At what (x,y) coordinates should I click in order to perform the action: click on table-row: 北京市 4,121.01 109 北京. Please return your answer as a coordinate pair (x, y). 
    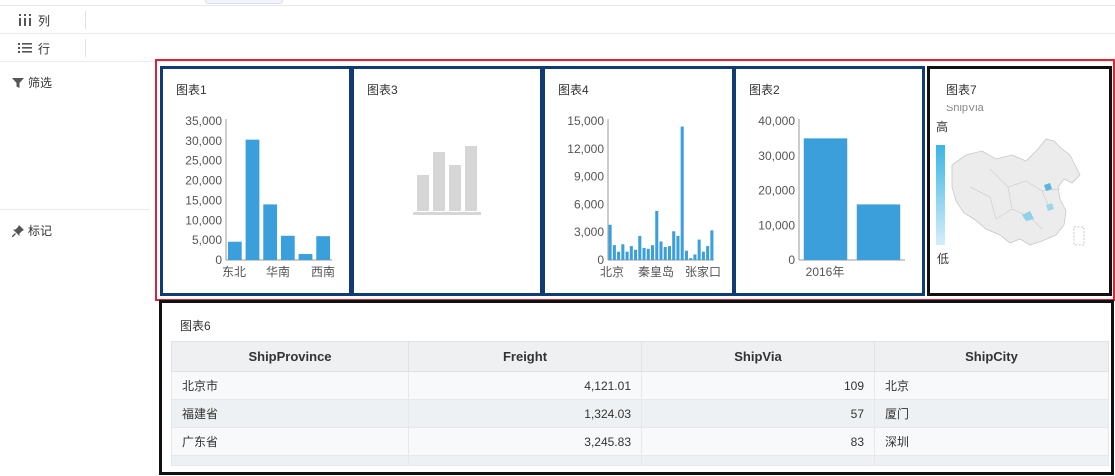
    Looking at the image, I should click on (640, 385).